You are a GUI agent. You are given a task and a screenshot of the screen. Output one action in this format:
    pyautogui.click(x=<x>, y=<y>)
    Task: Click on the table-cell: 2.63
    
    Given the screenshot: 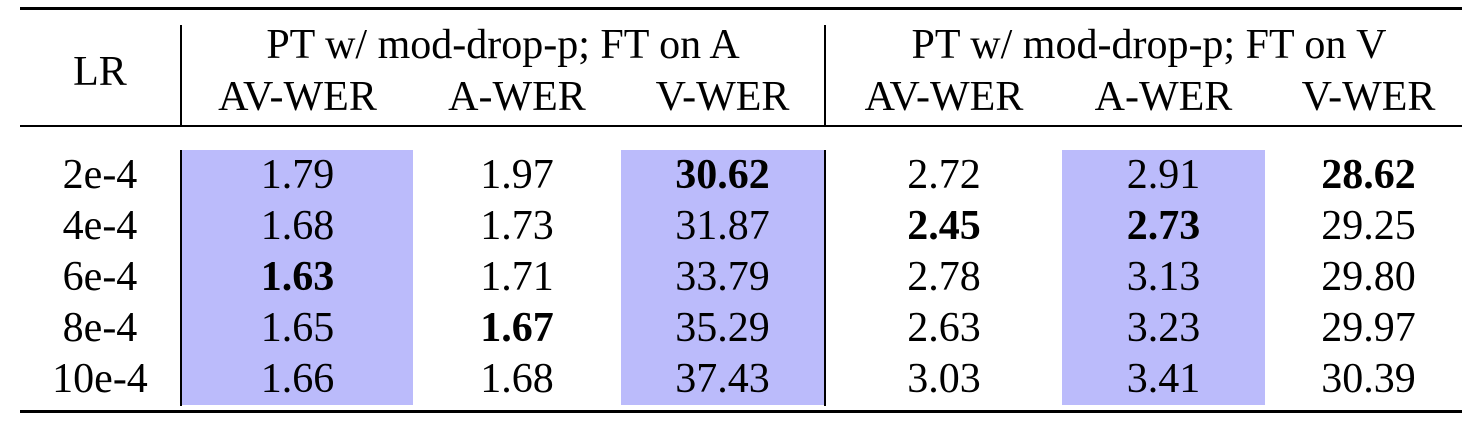 What is the action you would take?
    pyautogui.click(x=944, y=328)
    